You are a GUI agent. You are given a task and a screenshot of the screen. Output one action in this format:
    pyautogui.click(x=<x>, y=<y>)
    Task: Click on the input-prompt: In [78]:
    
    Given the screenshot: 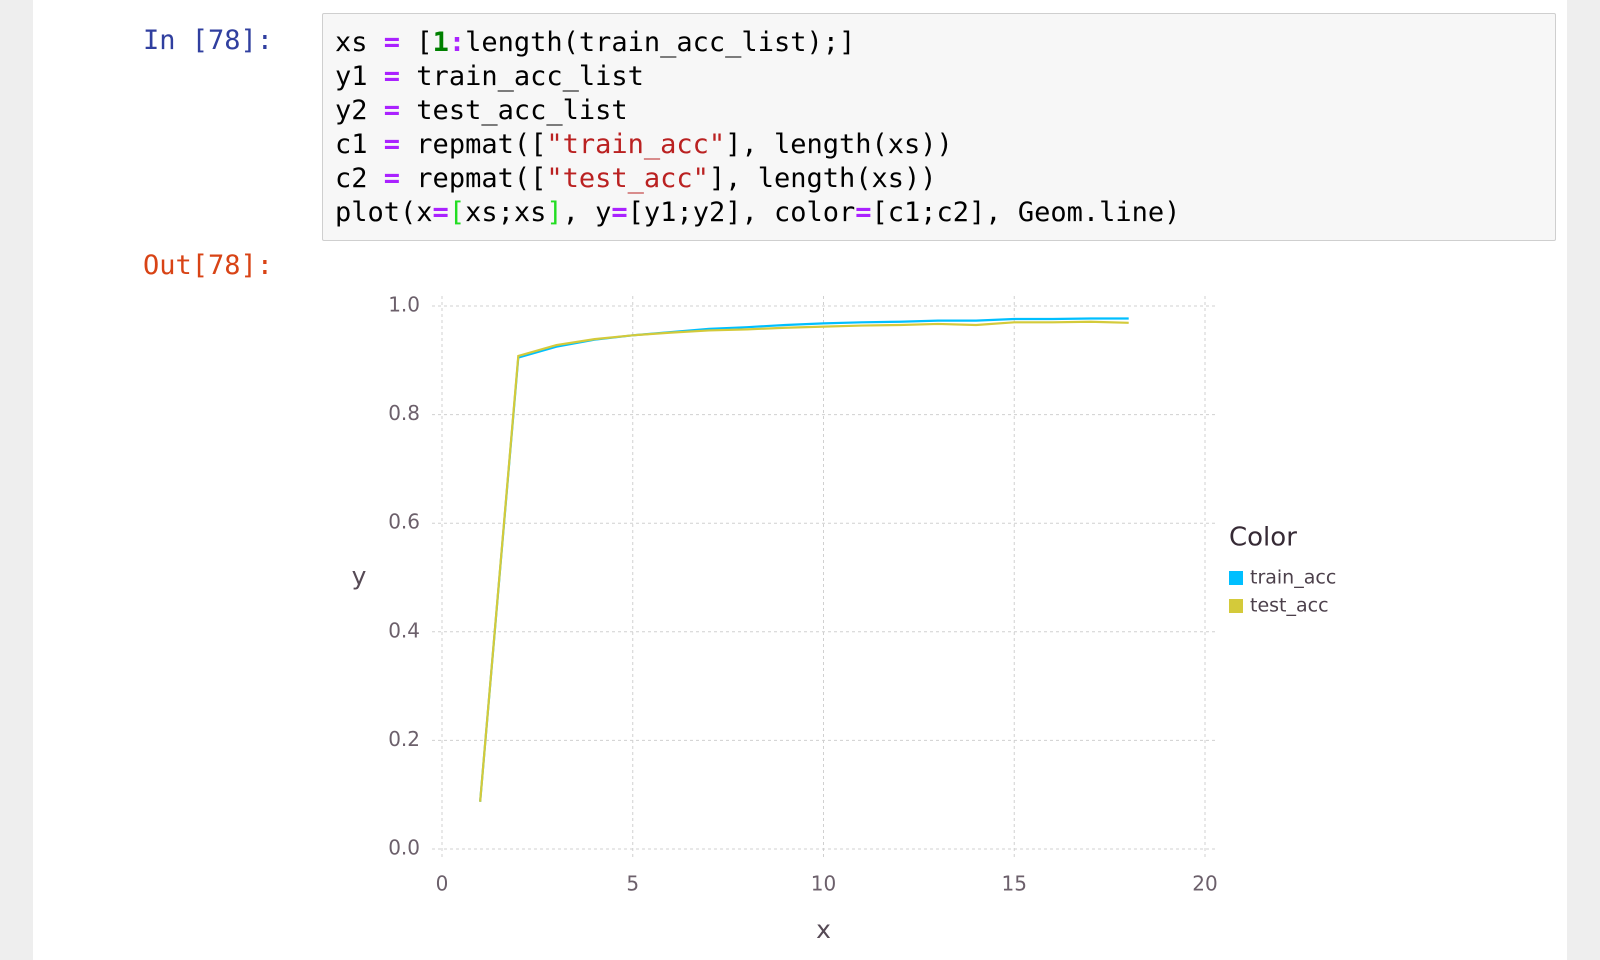 What is the action you would take?
    pyautogui.click(x=208, y=40)
    